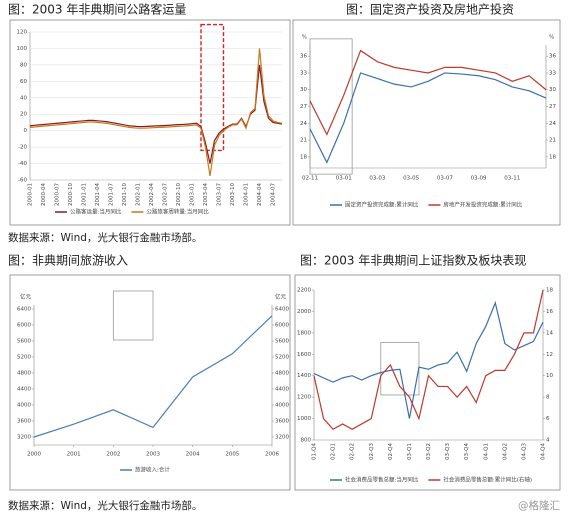 Image resolution: width=568 pixels, height=518 pixels. I want to click on x-tick-label: 2002-10, so click(179, 194).